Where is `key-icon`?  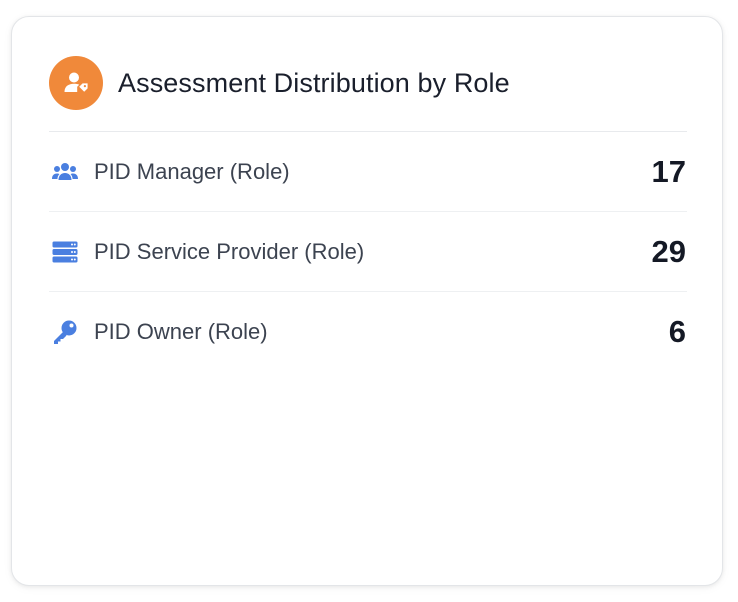 key-icon is located at coordinates (65, 332).